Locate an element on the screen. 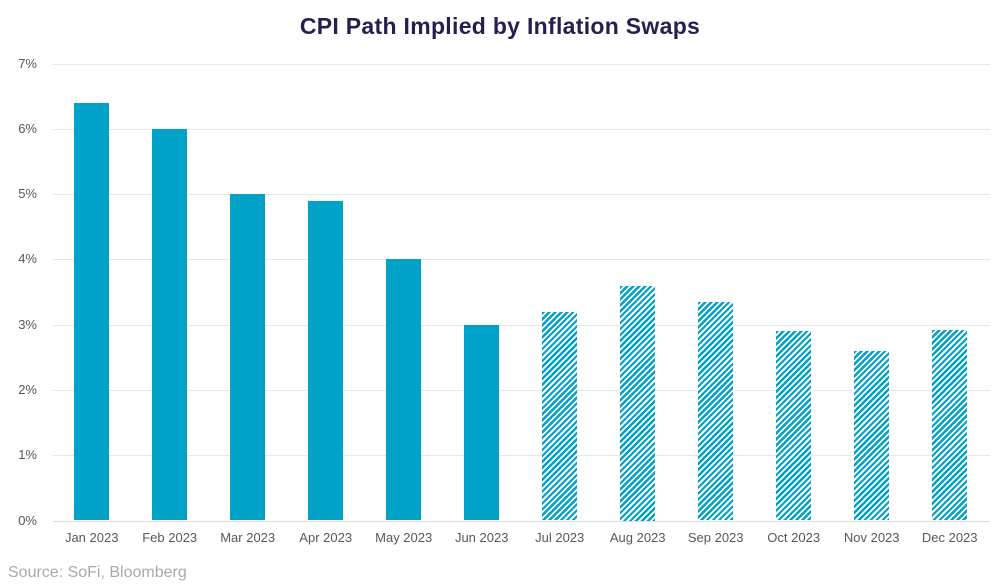  x-tick-label-dec-2023: Dec 2023 is located at coordinates (949, 537).